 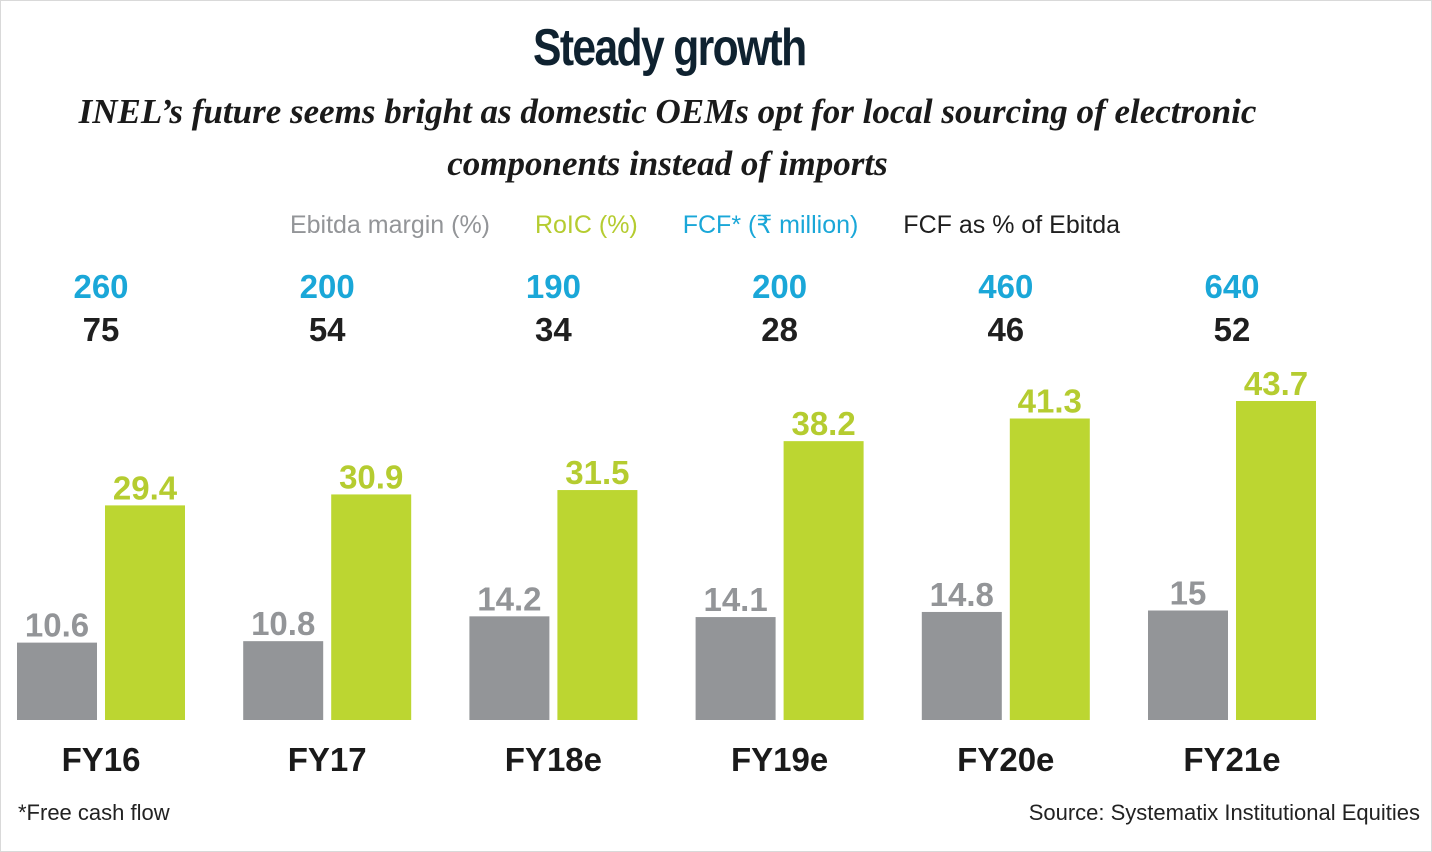 What do you see at coordinates (670, 48) in the screenshot?
I see `chart-title: Steady growth` at bounding box center [670, 48].